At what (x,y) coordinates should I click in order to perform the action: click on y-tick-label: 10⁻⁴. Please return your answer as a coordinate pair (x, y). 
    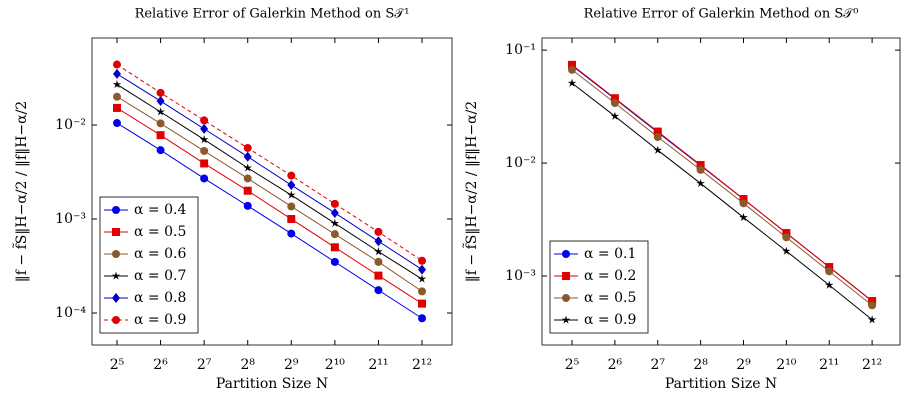
    Looking at the image, I should click on (70, 313).